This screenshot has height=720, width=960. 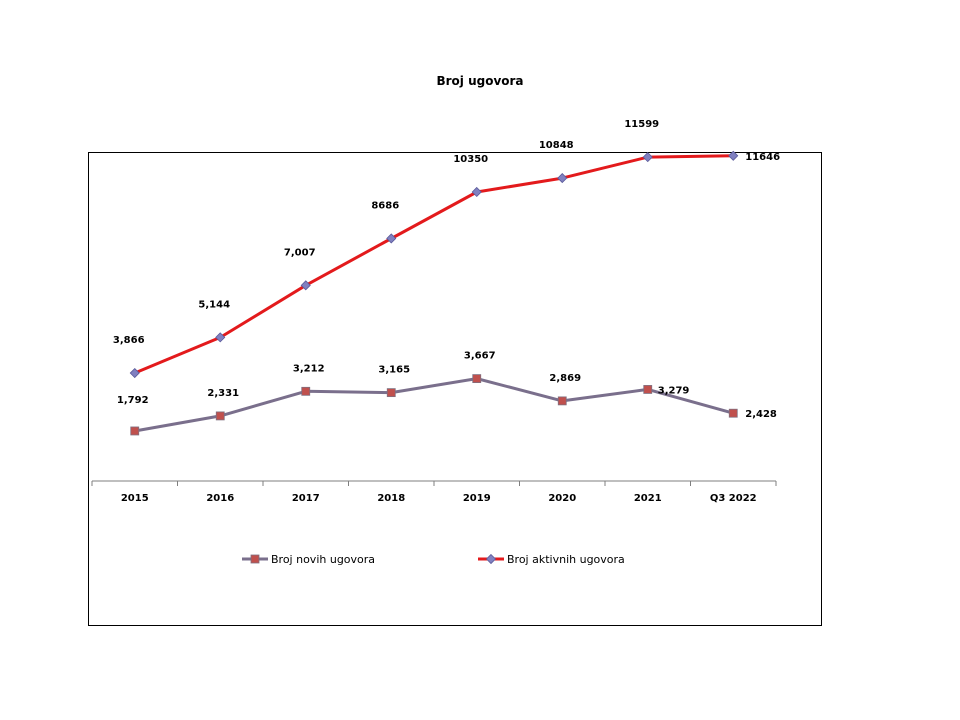 What do you see at coordinates (309, 368) in the screenshot?
I see `data-label: 3,212` at bounding box center [309, 368].